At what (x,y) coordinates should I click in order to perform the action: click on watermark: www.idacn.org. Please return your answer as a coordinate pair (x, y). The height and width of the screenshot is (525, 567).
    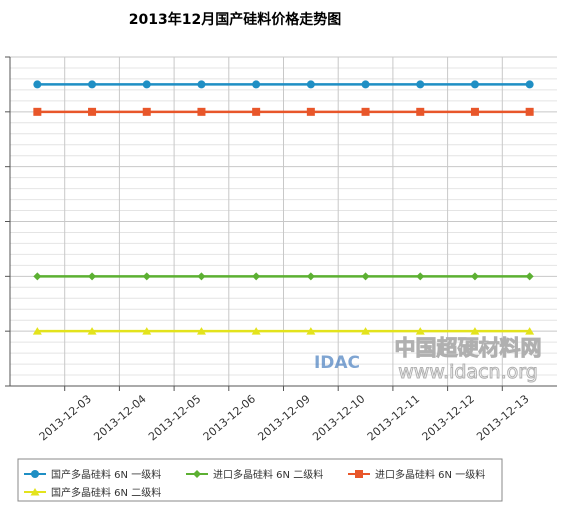
    Looking at the image, I should click on (468, 372).